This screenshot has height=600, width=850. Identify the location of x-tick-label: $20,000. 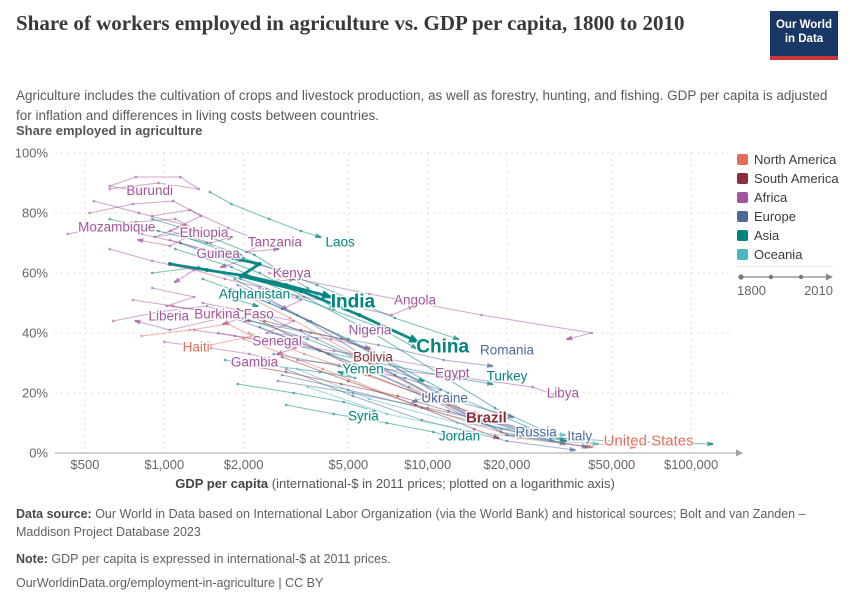
(506, 464).